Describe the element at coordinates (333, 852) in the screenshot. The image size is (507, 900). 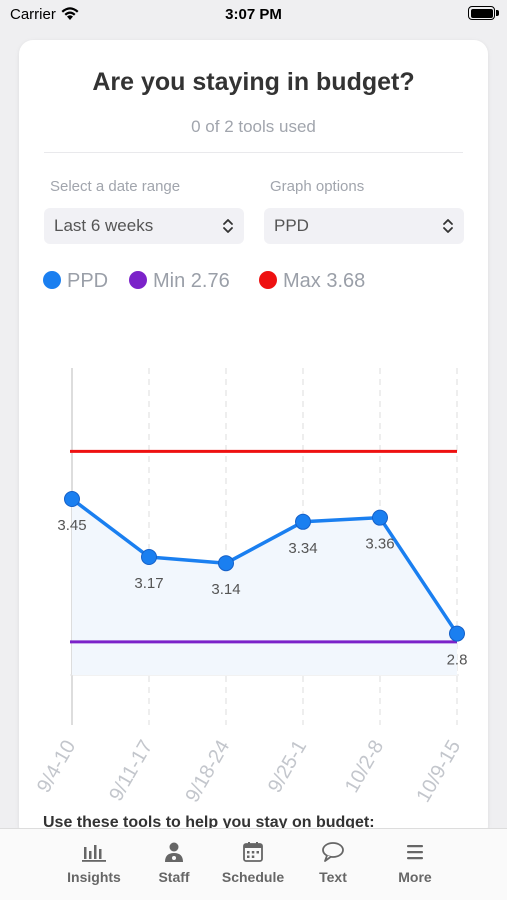
I see `chat-bubble-icon` at that location.